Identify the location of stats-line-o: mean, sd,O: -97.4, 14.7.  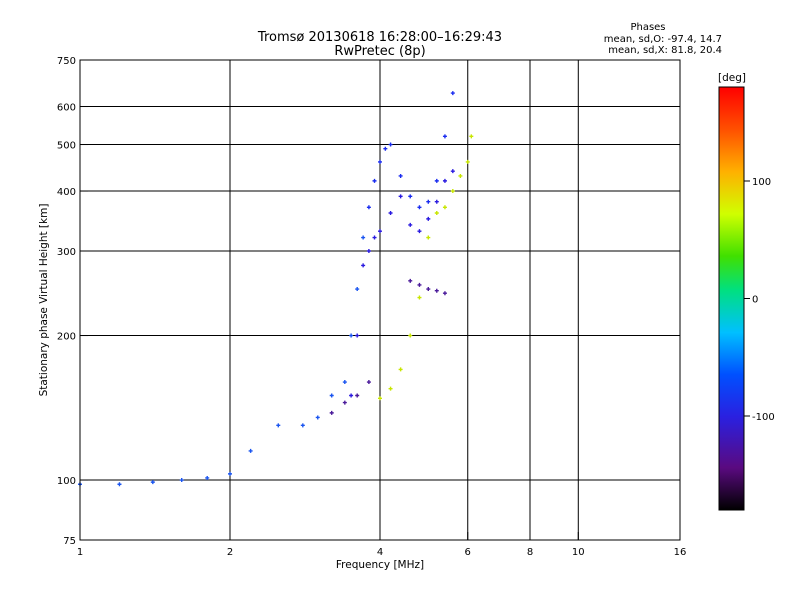
(663, 39).